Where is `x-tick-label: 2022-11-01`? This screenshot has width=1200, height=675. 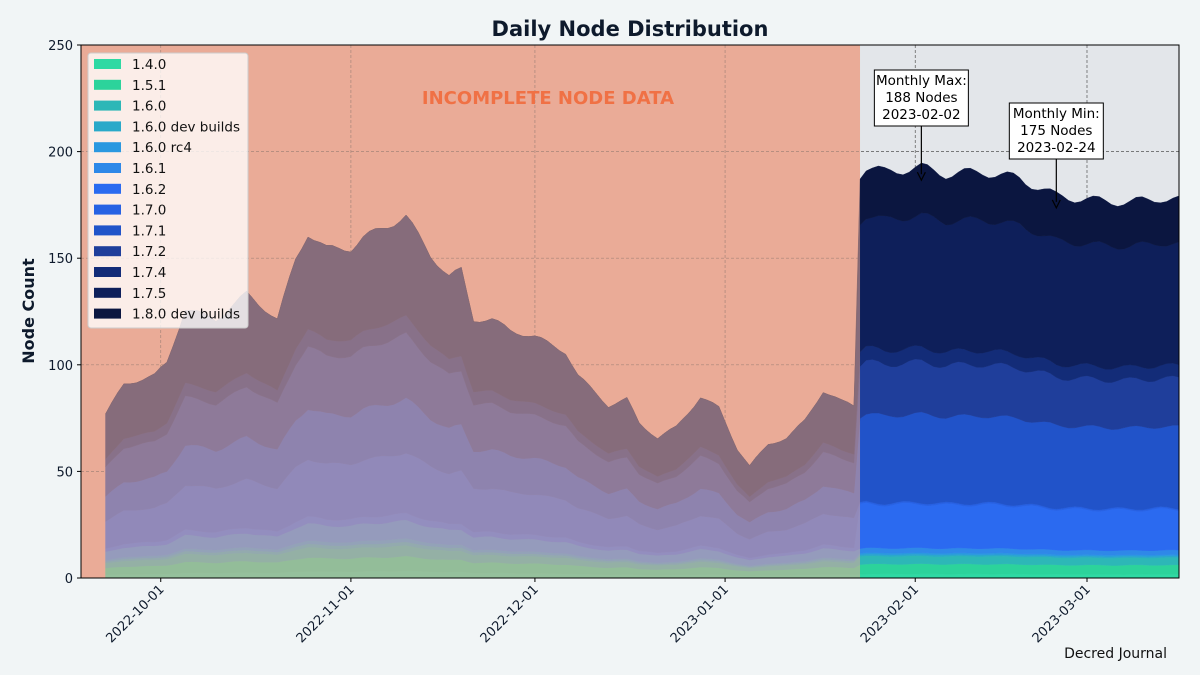 x-tick-label: 2022-11-01 is located at coordinates (326, 614).